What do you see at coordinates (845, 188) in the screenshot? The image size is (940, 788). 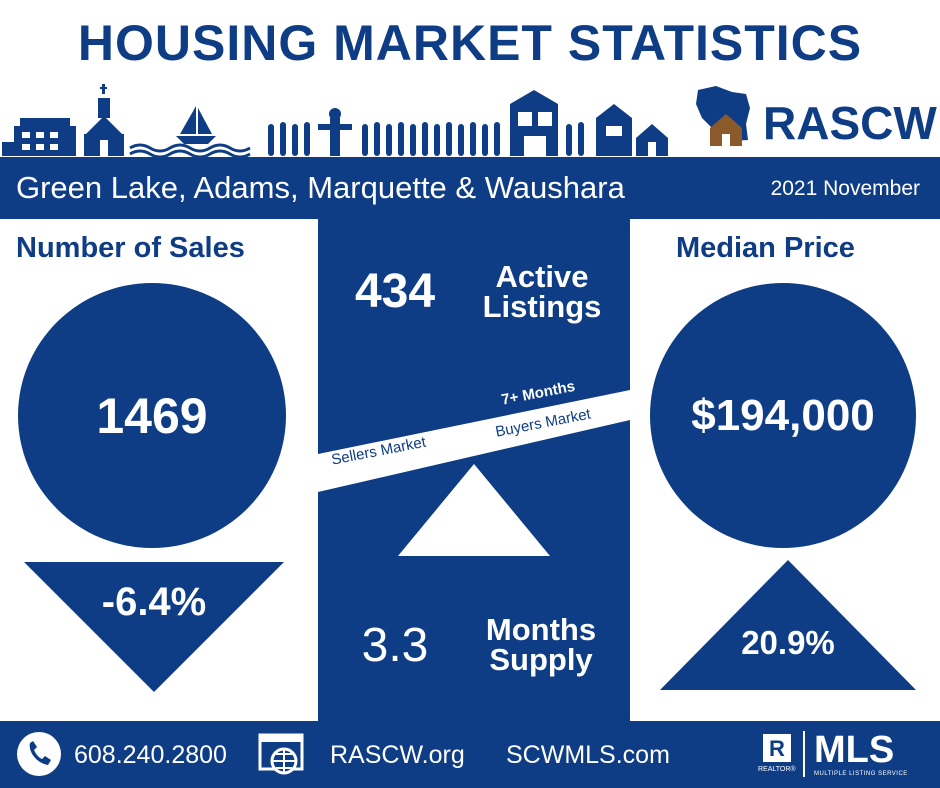 I see `report-date: 2021 November` at bounding box center [845, 188].